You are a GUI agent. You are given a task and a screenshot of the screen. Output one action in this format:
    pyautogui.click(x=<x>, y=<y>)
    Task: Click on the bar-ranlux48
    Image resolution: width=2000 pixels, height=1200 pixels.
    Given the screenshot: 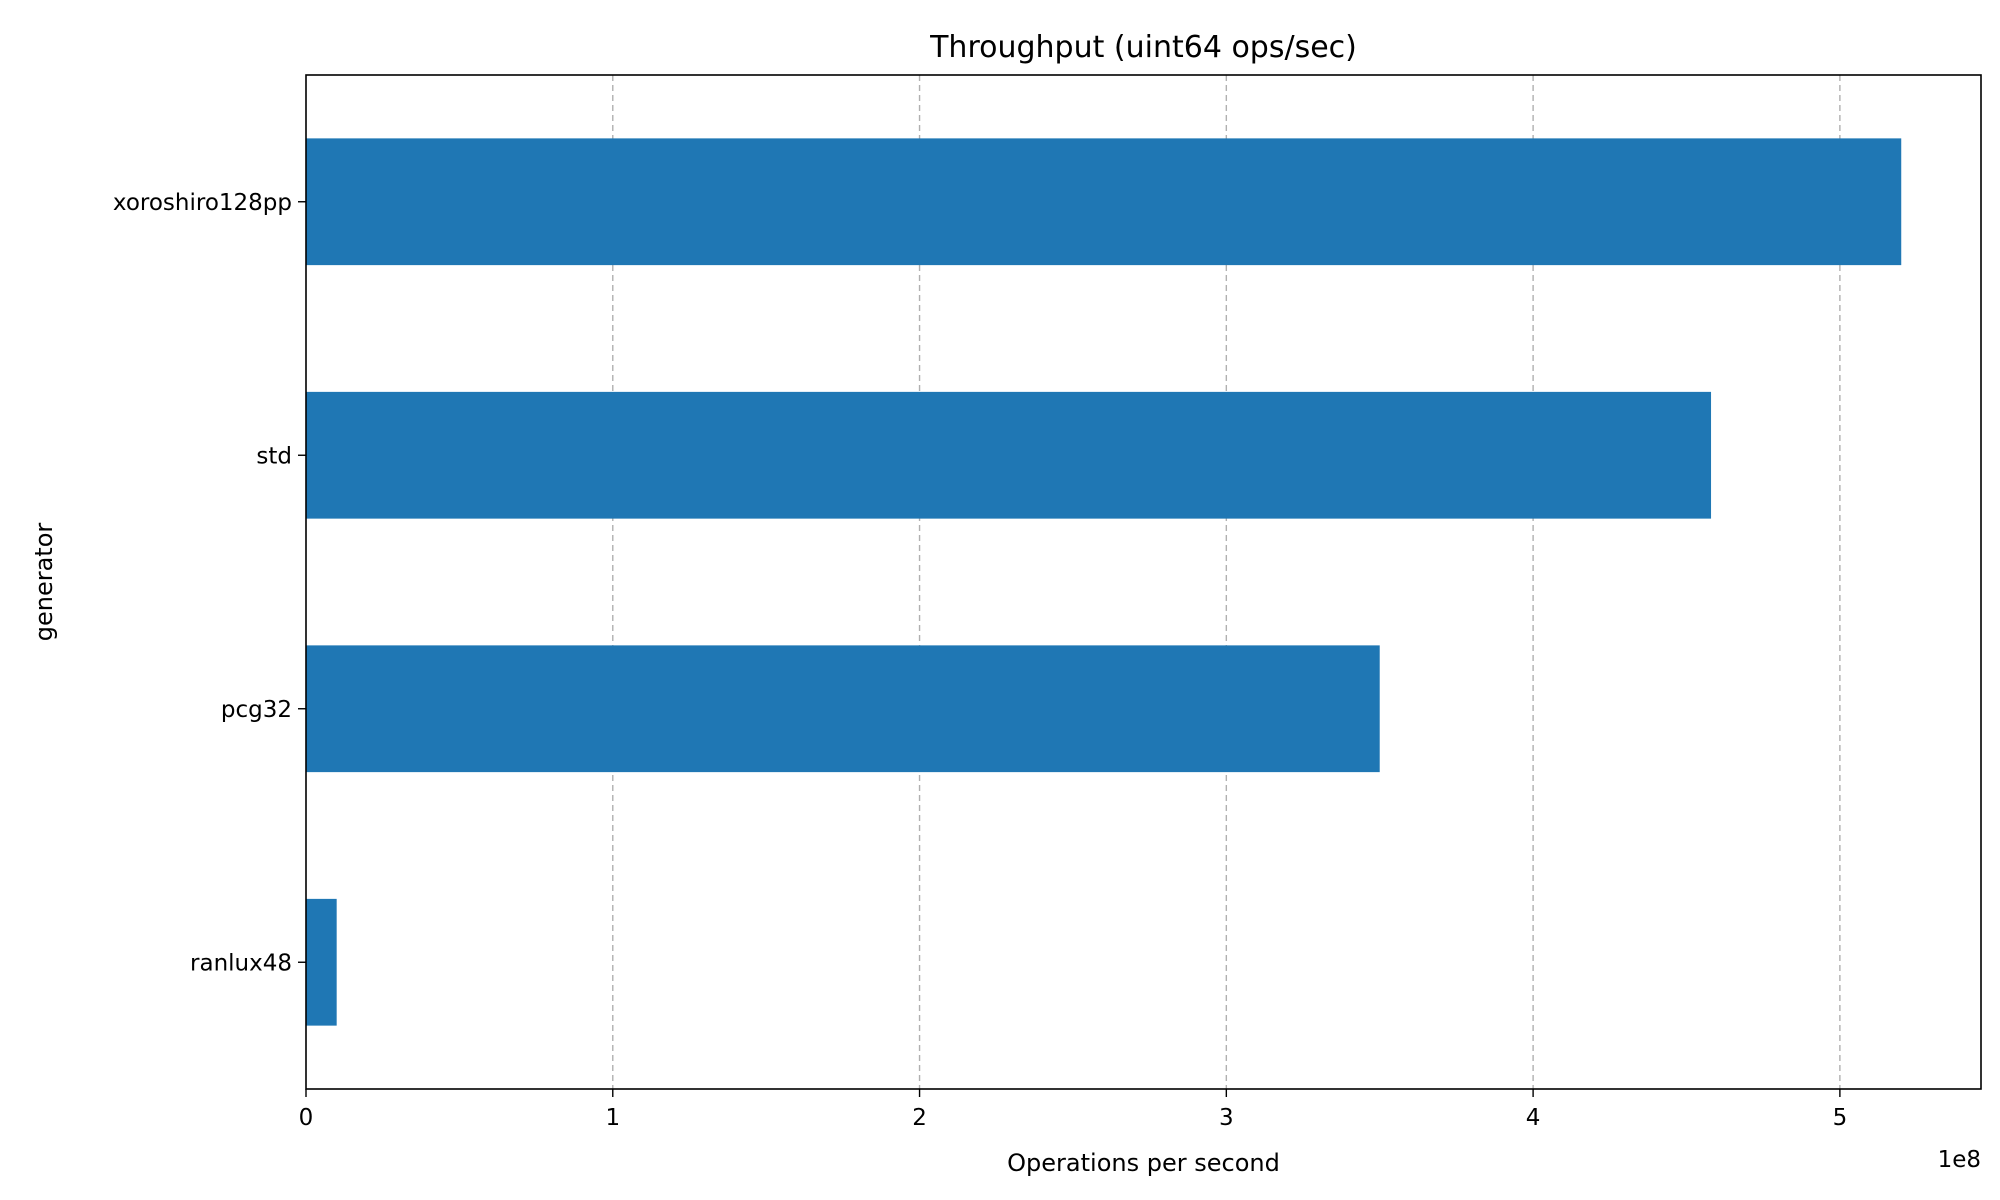 What is the action you would take?
    pyautogui.click(x=321, y=962)
    